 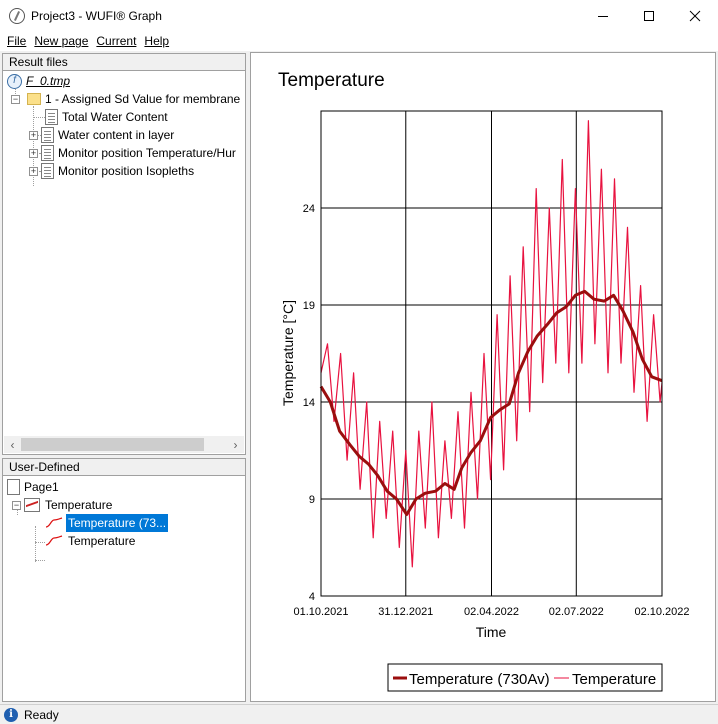 What do you see at coordinates (235, 444) in the screenshot?
I see `scroll-right-icon: ›` at bounding box center [235, 444].